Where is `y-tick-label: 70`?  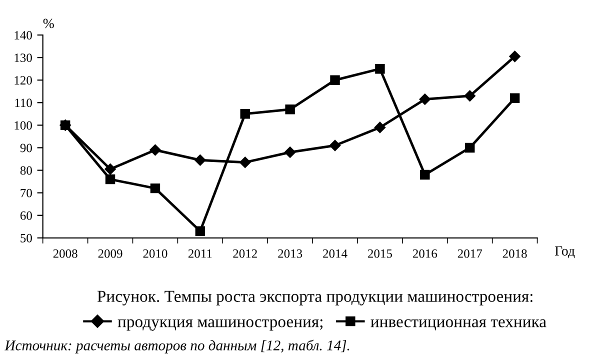 y-tick-label: 70 is located at coordinates (26, 193).